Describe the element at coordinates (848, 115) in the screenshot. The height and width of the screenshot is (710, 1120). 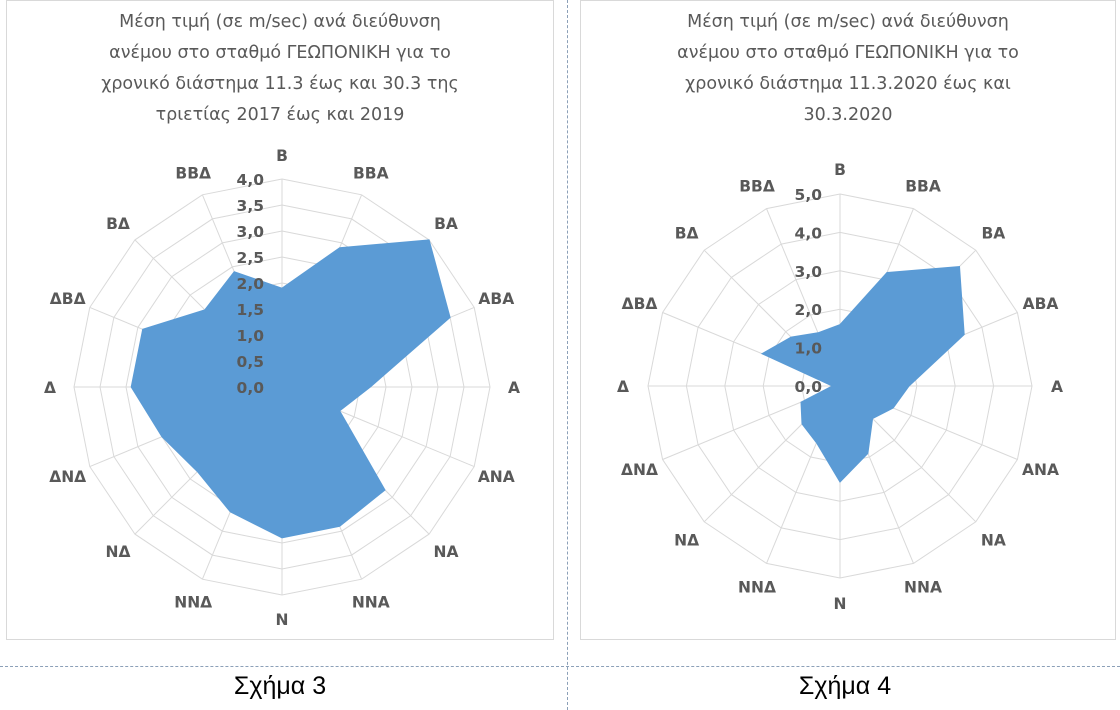
I see `chart-title-line: 30.3.2020` at that location.